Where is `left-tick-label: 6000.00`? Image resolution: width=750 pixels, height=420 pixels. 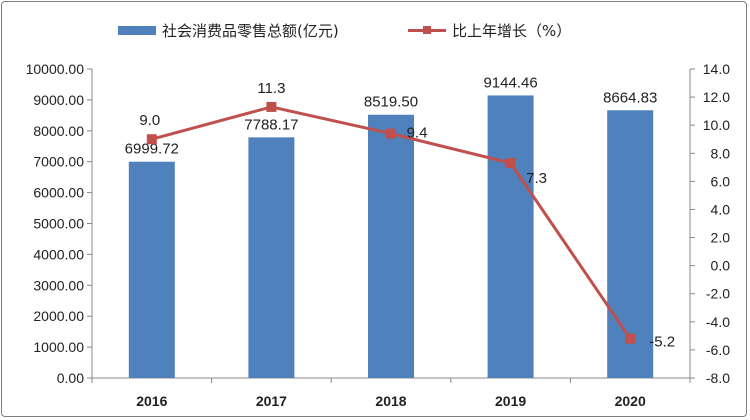
left-tick-label: 6000.00 is located at coordinates (58, 193).